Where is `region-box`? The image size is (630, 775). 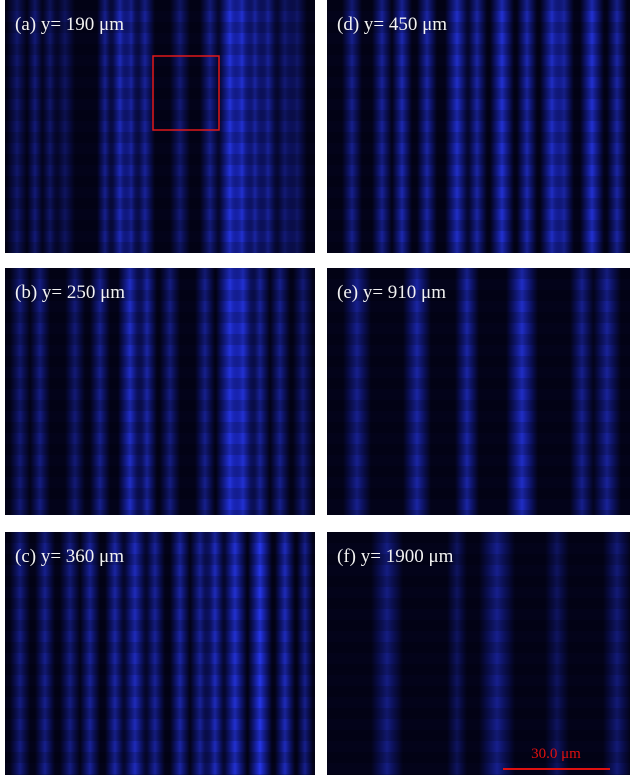 region-box is located at coordinates (186, 93).